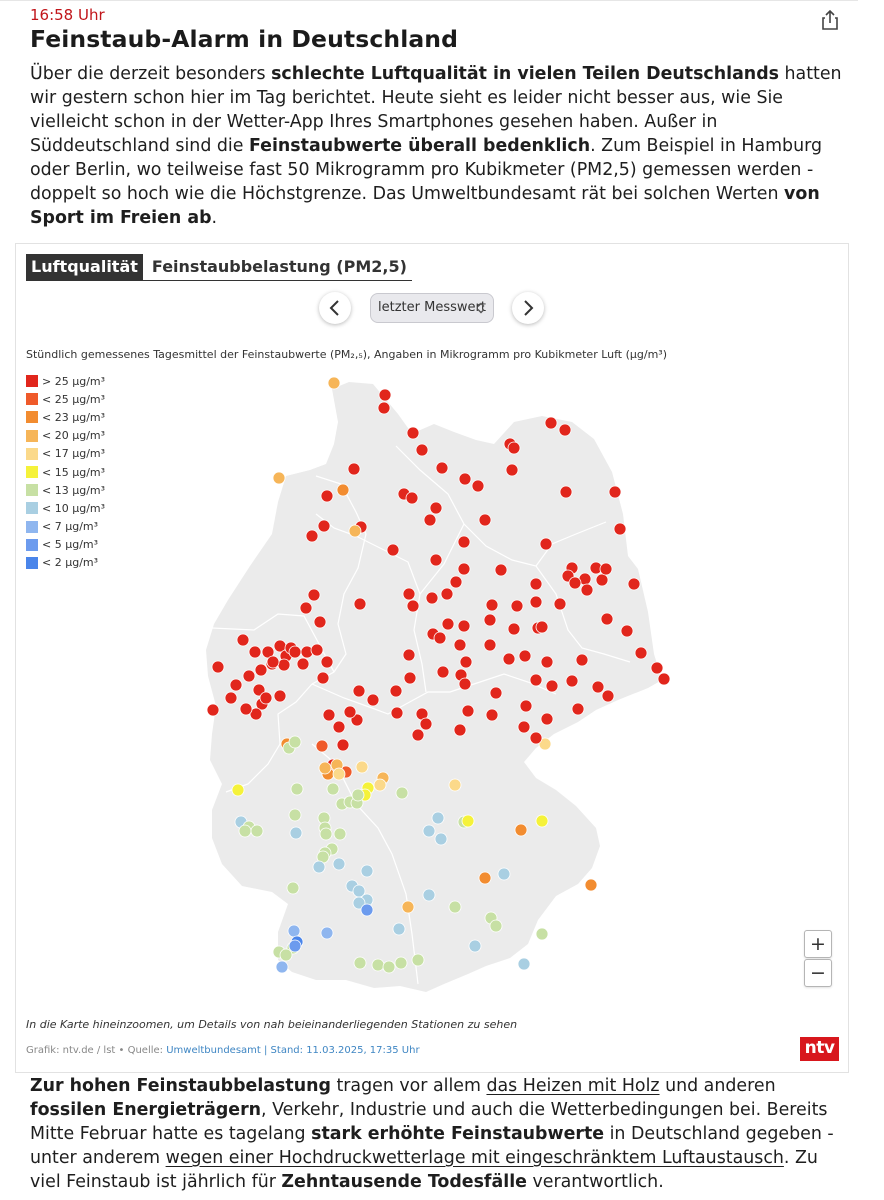 The width and height of the screenshot is (884, 1200). I want to click on tab-feinstaubbelastung: Feinstaubbelastung (PM2,5), so click(279, 266).